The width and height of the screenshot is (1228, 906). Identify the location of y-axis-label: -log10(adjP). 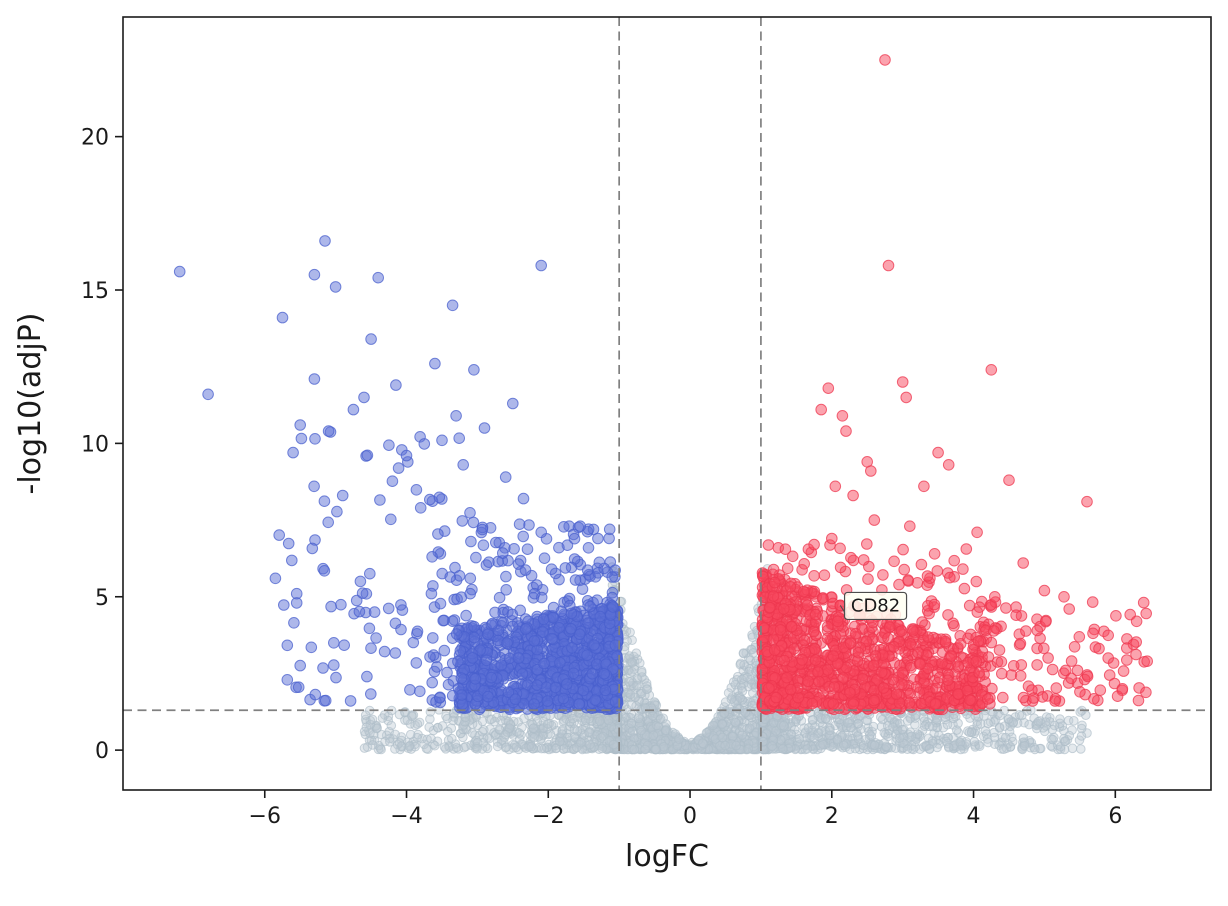
(30, 404).